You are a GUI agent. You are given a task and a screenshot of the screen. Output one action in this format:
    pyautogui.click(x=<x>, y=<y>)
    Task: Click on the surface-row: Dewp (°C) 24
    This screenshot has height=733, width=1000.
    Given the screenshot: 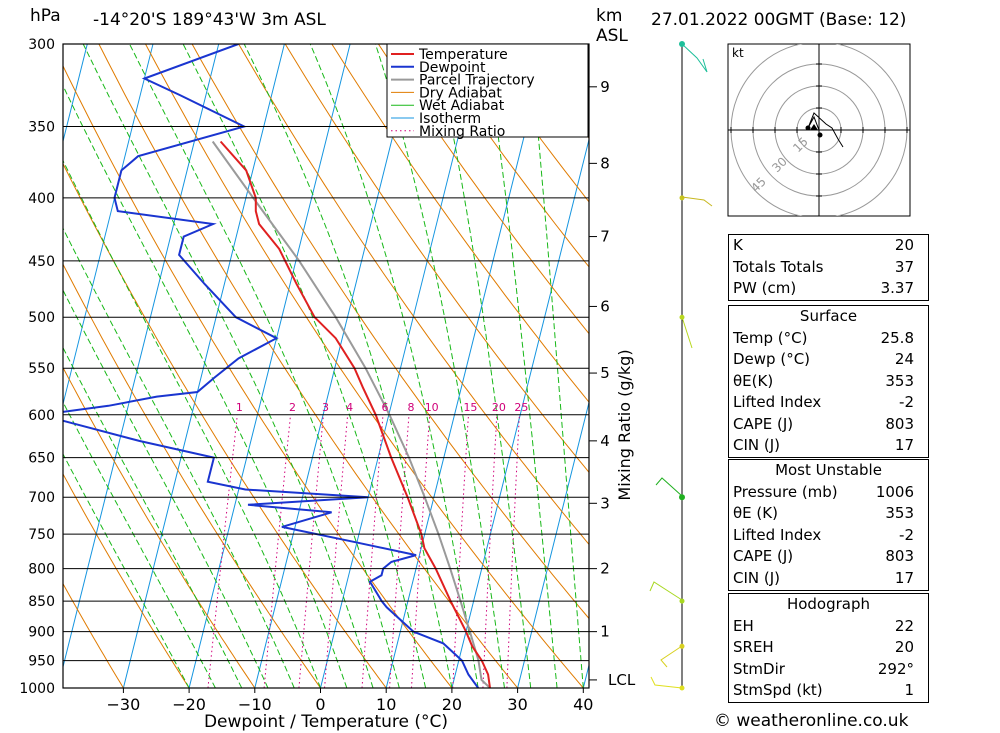 What is the action you would take?
    pyautogui.click(x=828, y=360)
    